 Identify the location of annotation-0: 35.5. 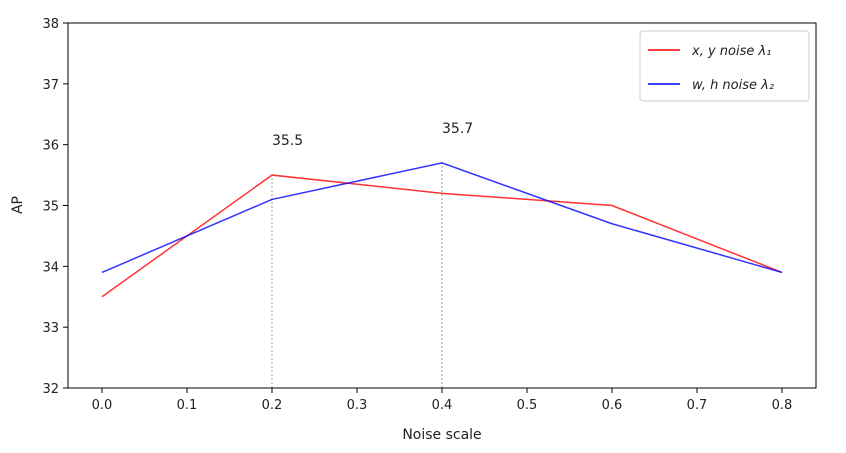
(287, 141).